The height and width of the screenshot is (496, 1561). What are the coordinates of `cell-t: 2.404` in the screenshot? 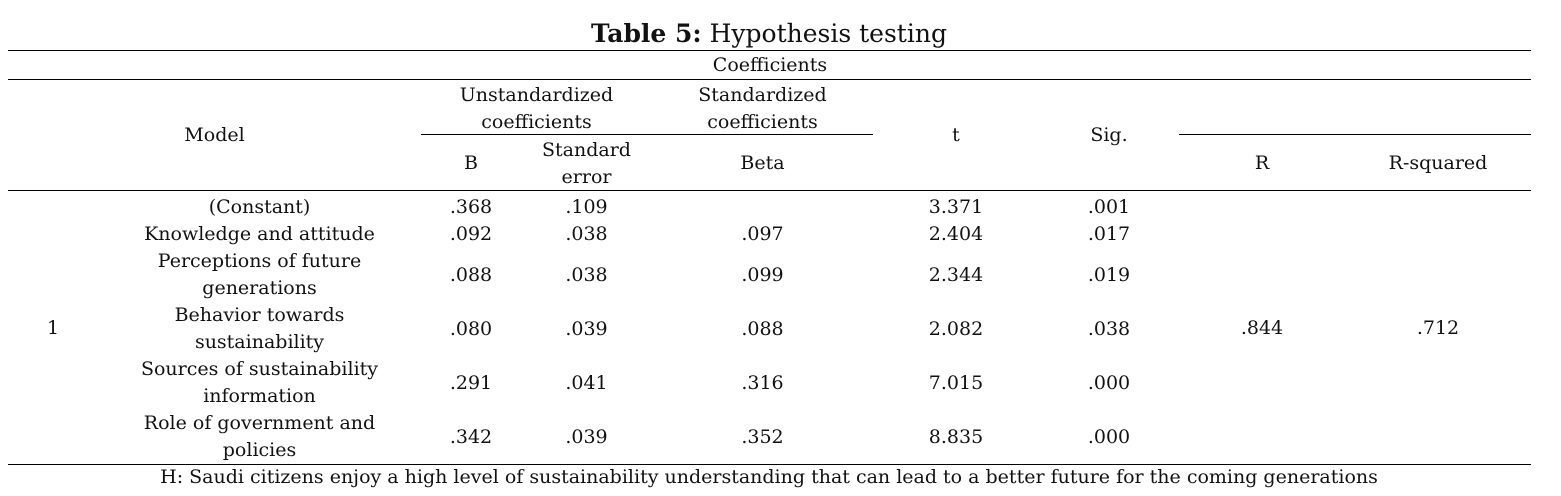 It's located at (956, 234).